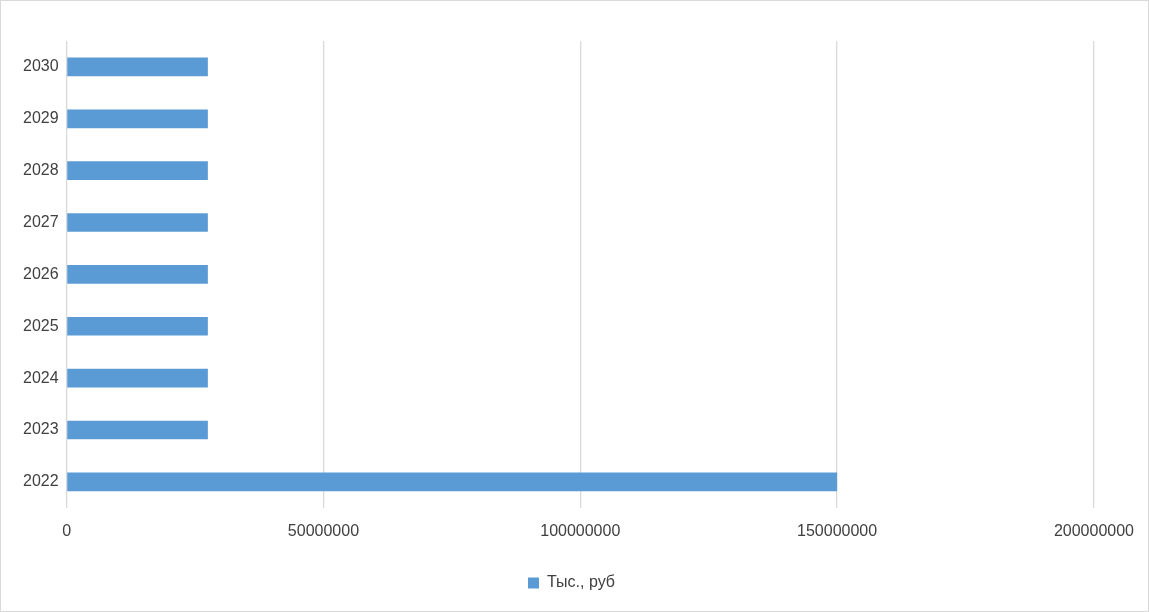 The height and width of the screenshot is (612, 1149). What do you see at coordinates (581, 582) in the screenshot?
I see `legend-label: Тыс., руб` at bounding box center [581, 582].